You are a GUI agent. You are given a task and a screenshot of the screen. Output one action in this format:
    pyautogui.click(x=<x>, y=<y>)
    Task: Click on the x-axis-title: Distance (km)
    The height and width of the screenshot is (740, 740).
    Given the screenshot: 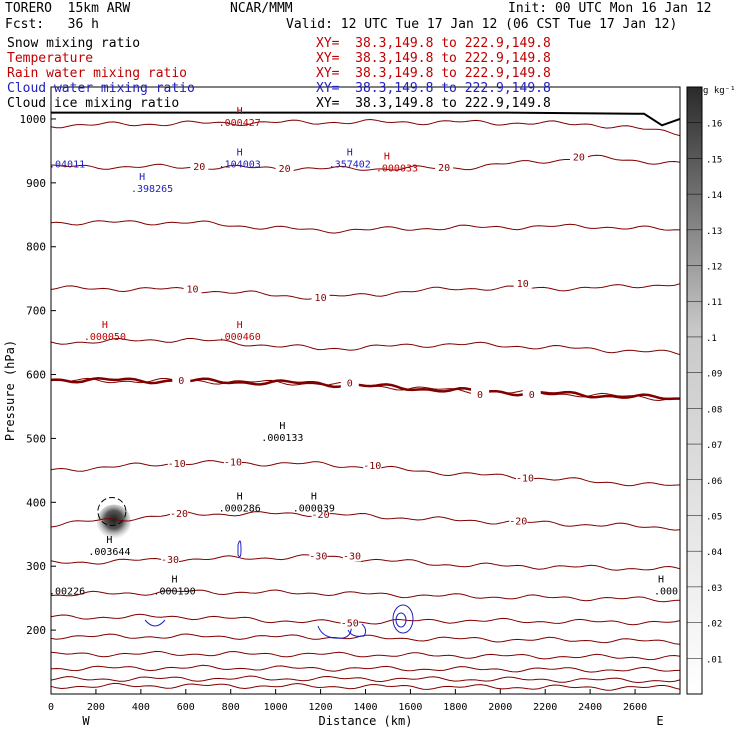 What is the action you would take?
    pyautogui.click(x=366, y=721)
    